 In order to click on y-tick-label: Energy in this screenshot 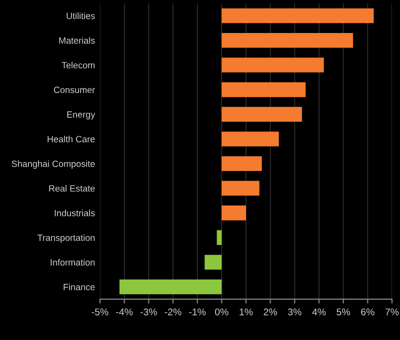, I will do `click(81, 115)`.